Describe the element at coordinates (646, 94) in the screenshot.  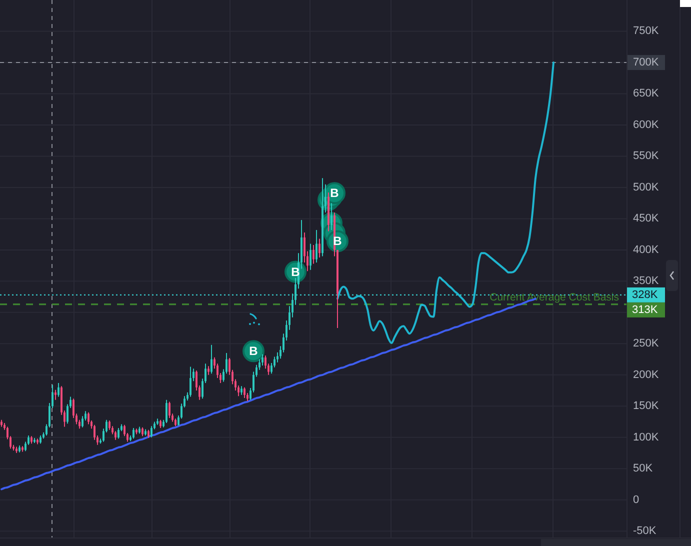
I see `y-tick-label: 650K` at that location.